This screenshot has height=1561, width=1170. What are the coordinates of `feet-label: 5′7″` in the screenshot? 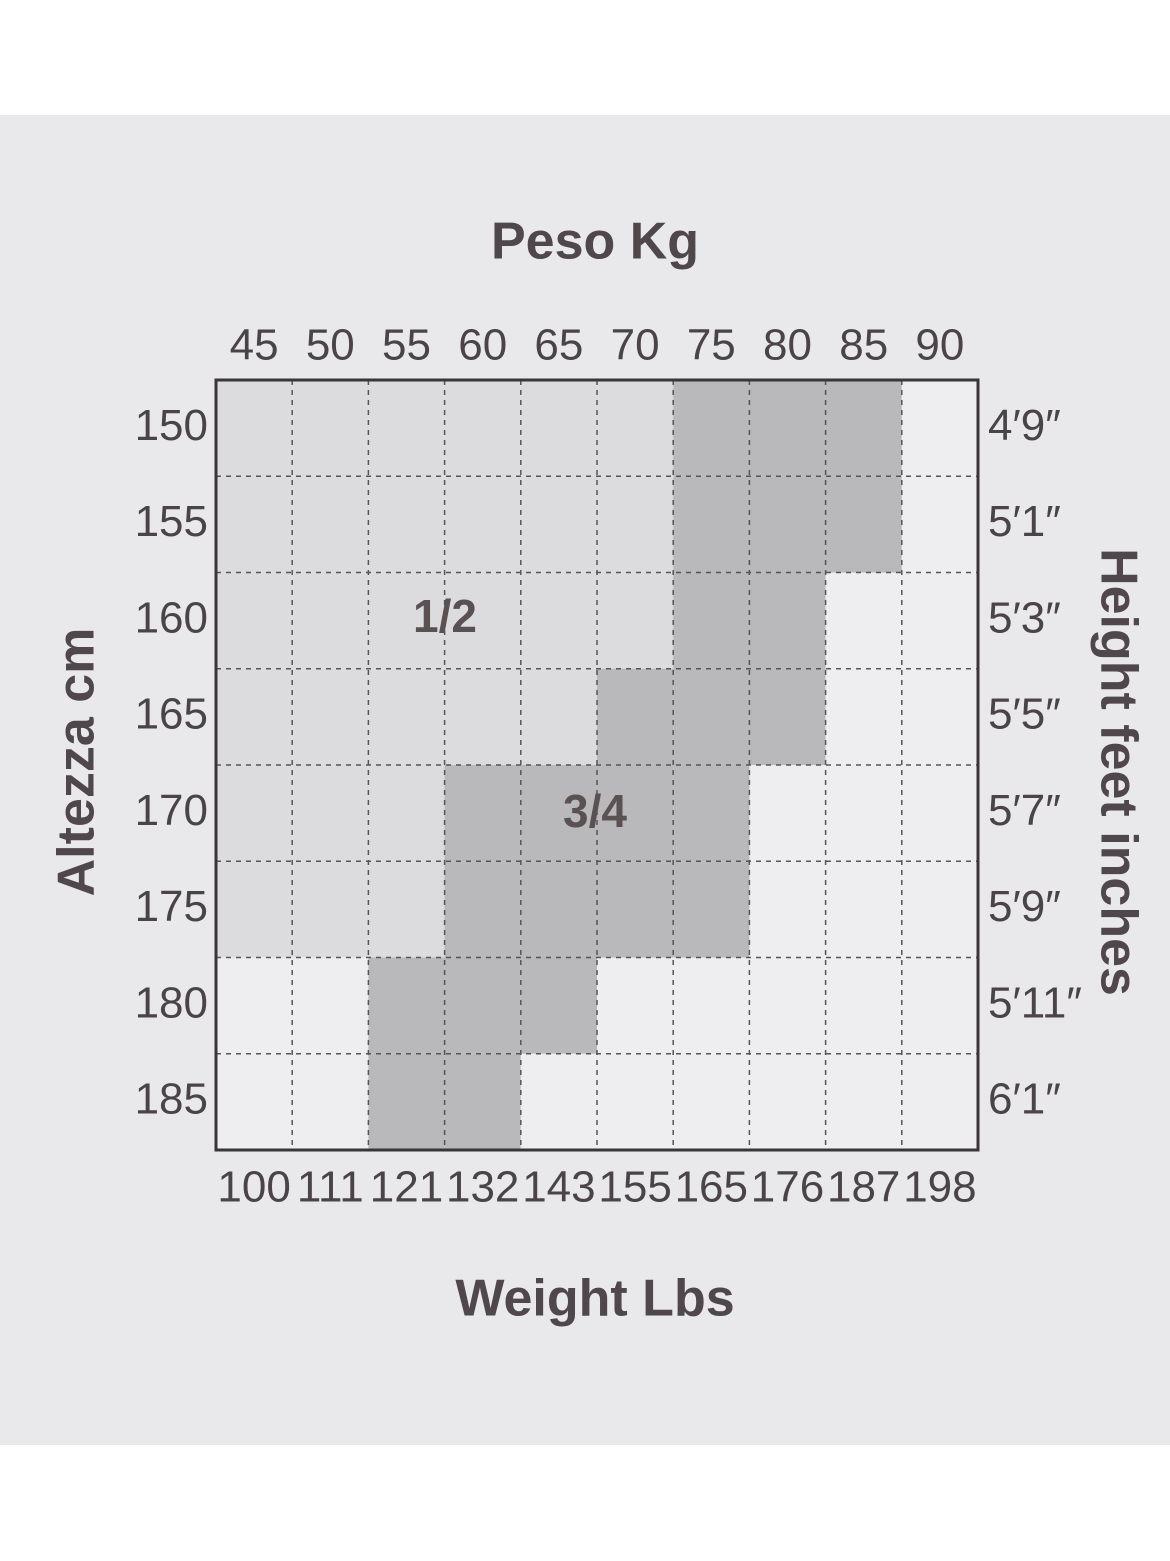 It's located at (1024, 810).